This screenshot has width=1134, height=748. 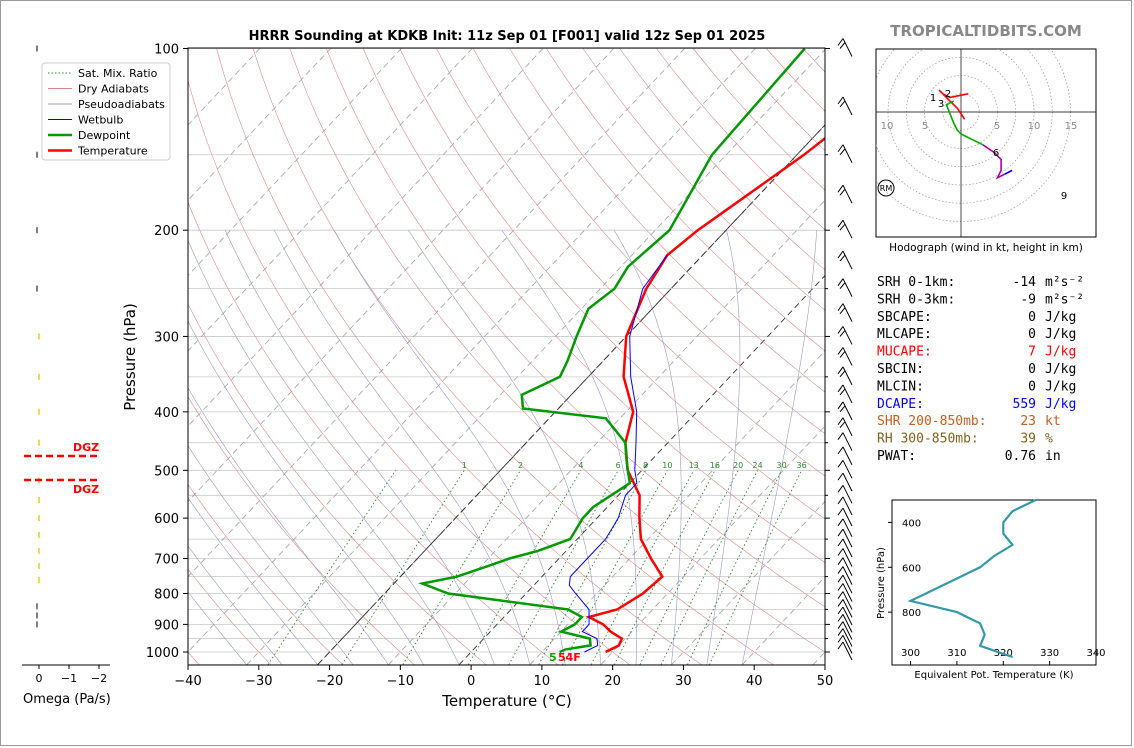 What do you see at coordinates (166, 560) in the screenshot?
I see `y-tick-label: 700` at bounding box center [166, 560].